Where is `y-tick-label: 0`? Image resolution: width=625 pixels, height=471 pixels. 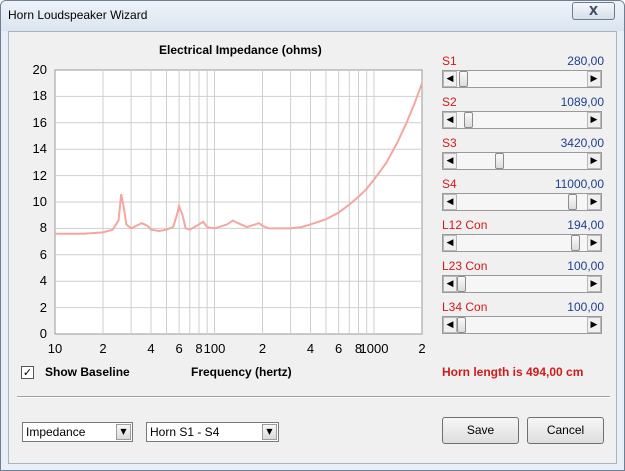 y-tick-label: 0 is located at coordinates (43, 333).